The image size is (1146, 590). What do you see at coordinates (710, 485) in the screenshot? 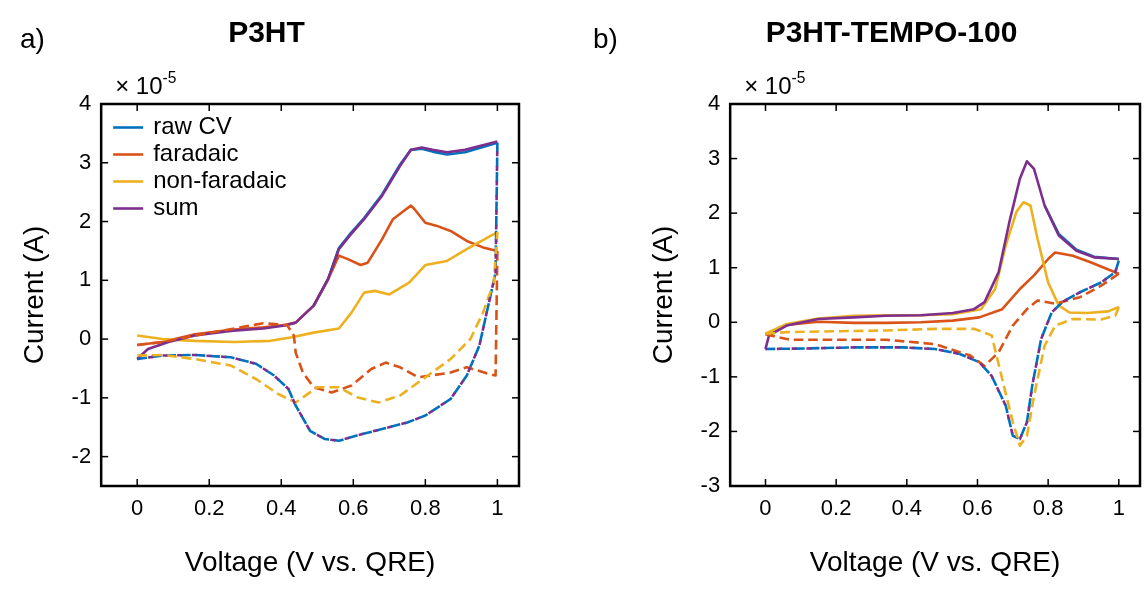
I see `y-tick-label: -3` at bounding box center [710, 485].